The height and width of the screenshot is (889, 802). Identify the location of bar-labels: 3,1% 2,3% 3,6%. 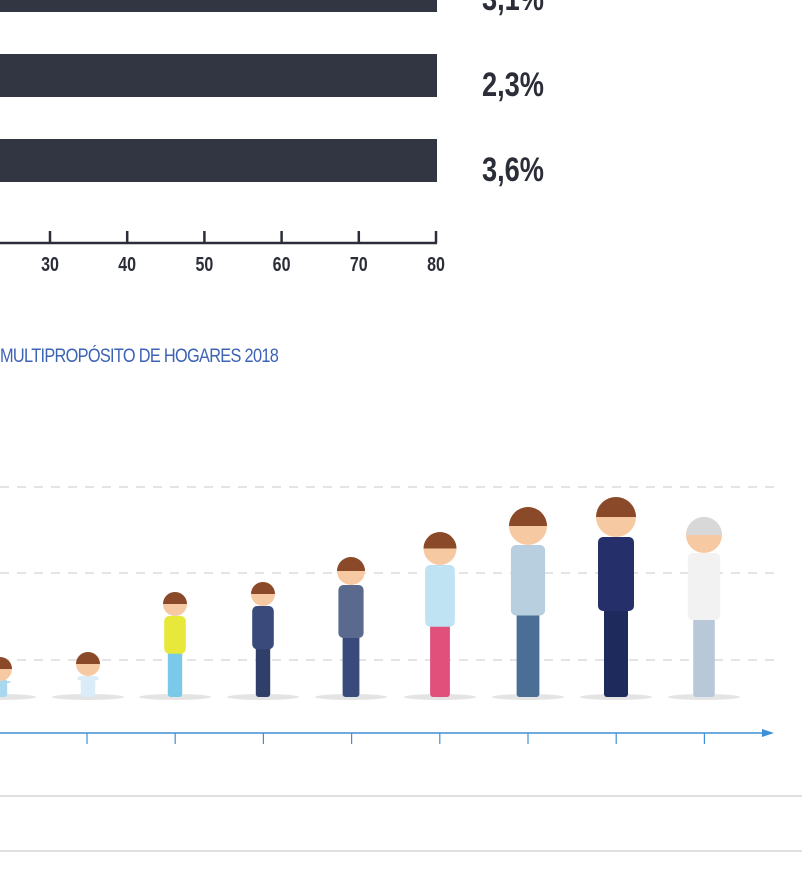
(513, 94).